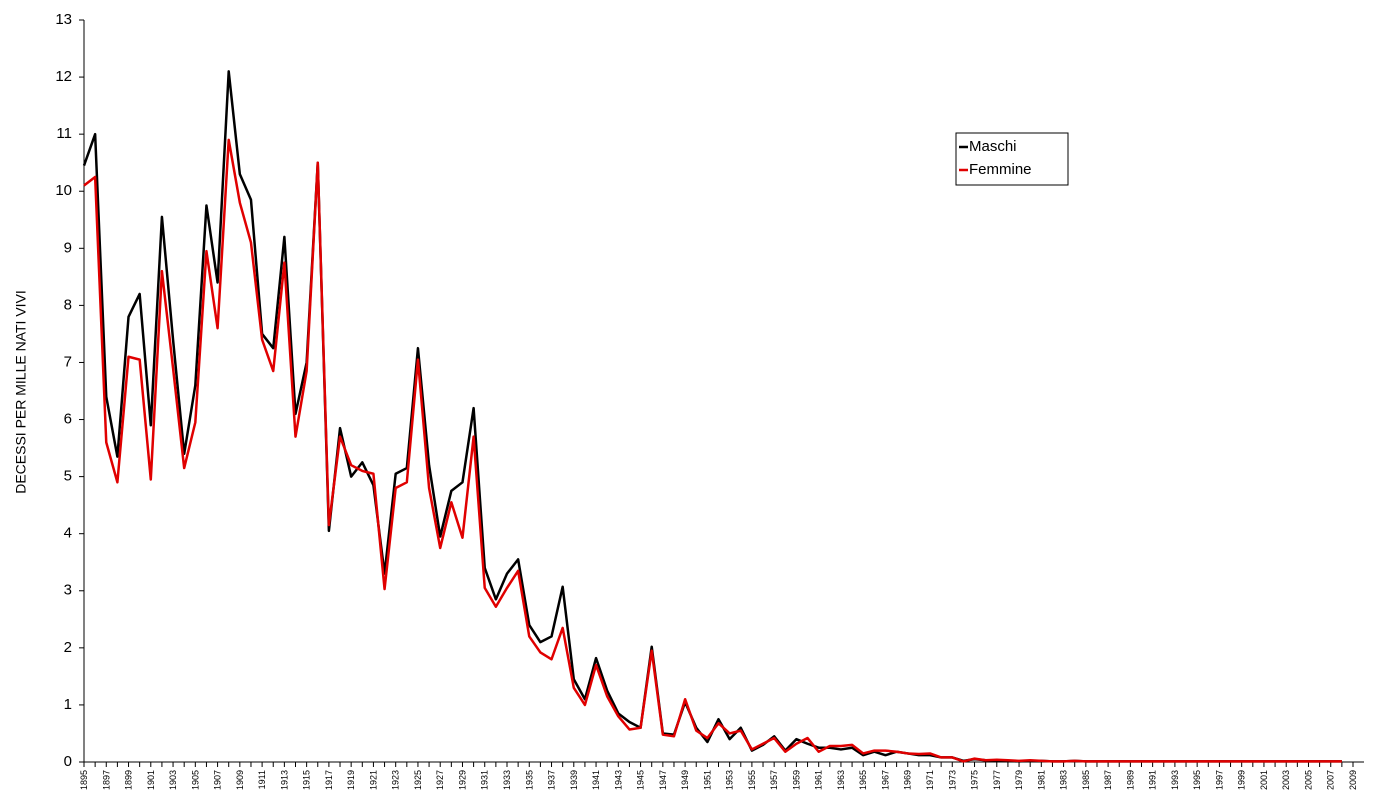  What do you see at coordinates (396, 780) in the screenshot?
I see `x-tick-label: 1923` at bounding box center [396, 780].